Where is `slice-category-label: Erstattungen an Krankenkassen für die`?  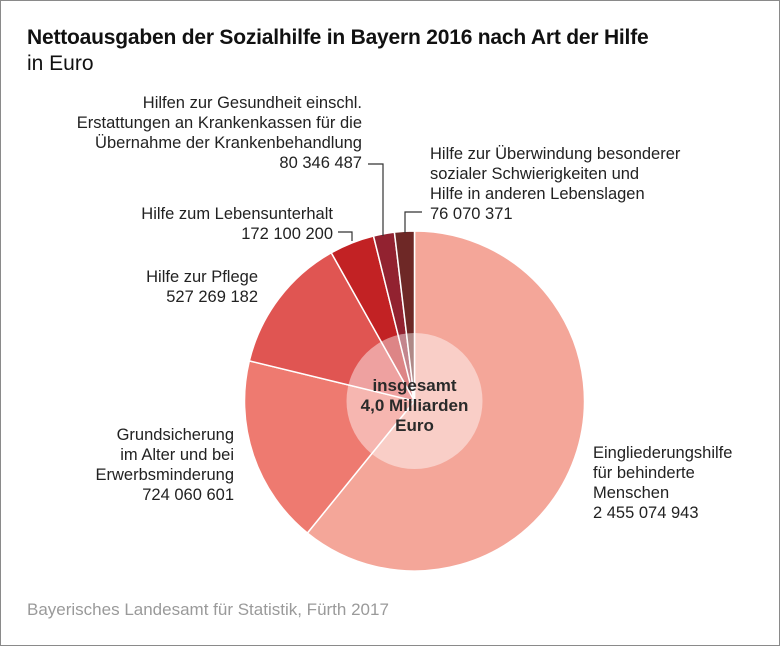 slice-category-label: Erstattungen an Krankenkassen für die is located at coordinates (219, 123).